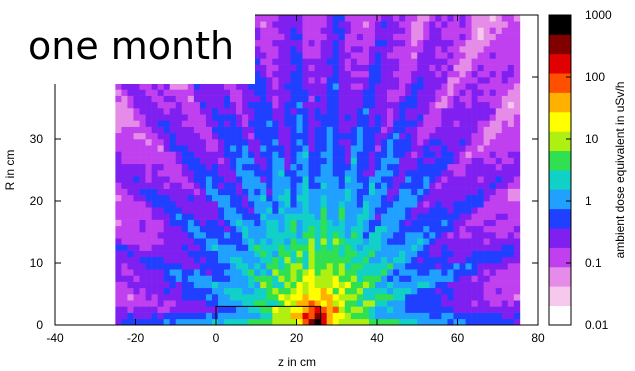 The height and width of the screenshot is (371, 635). What do you see at coordinates (538, 338) in the screenshot?
I see `x-tick-label: 80` at bounding box center [538, 338].